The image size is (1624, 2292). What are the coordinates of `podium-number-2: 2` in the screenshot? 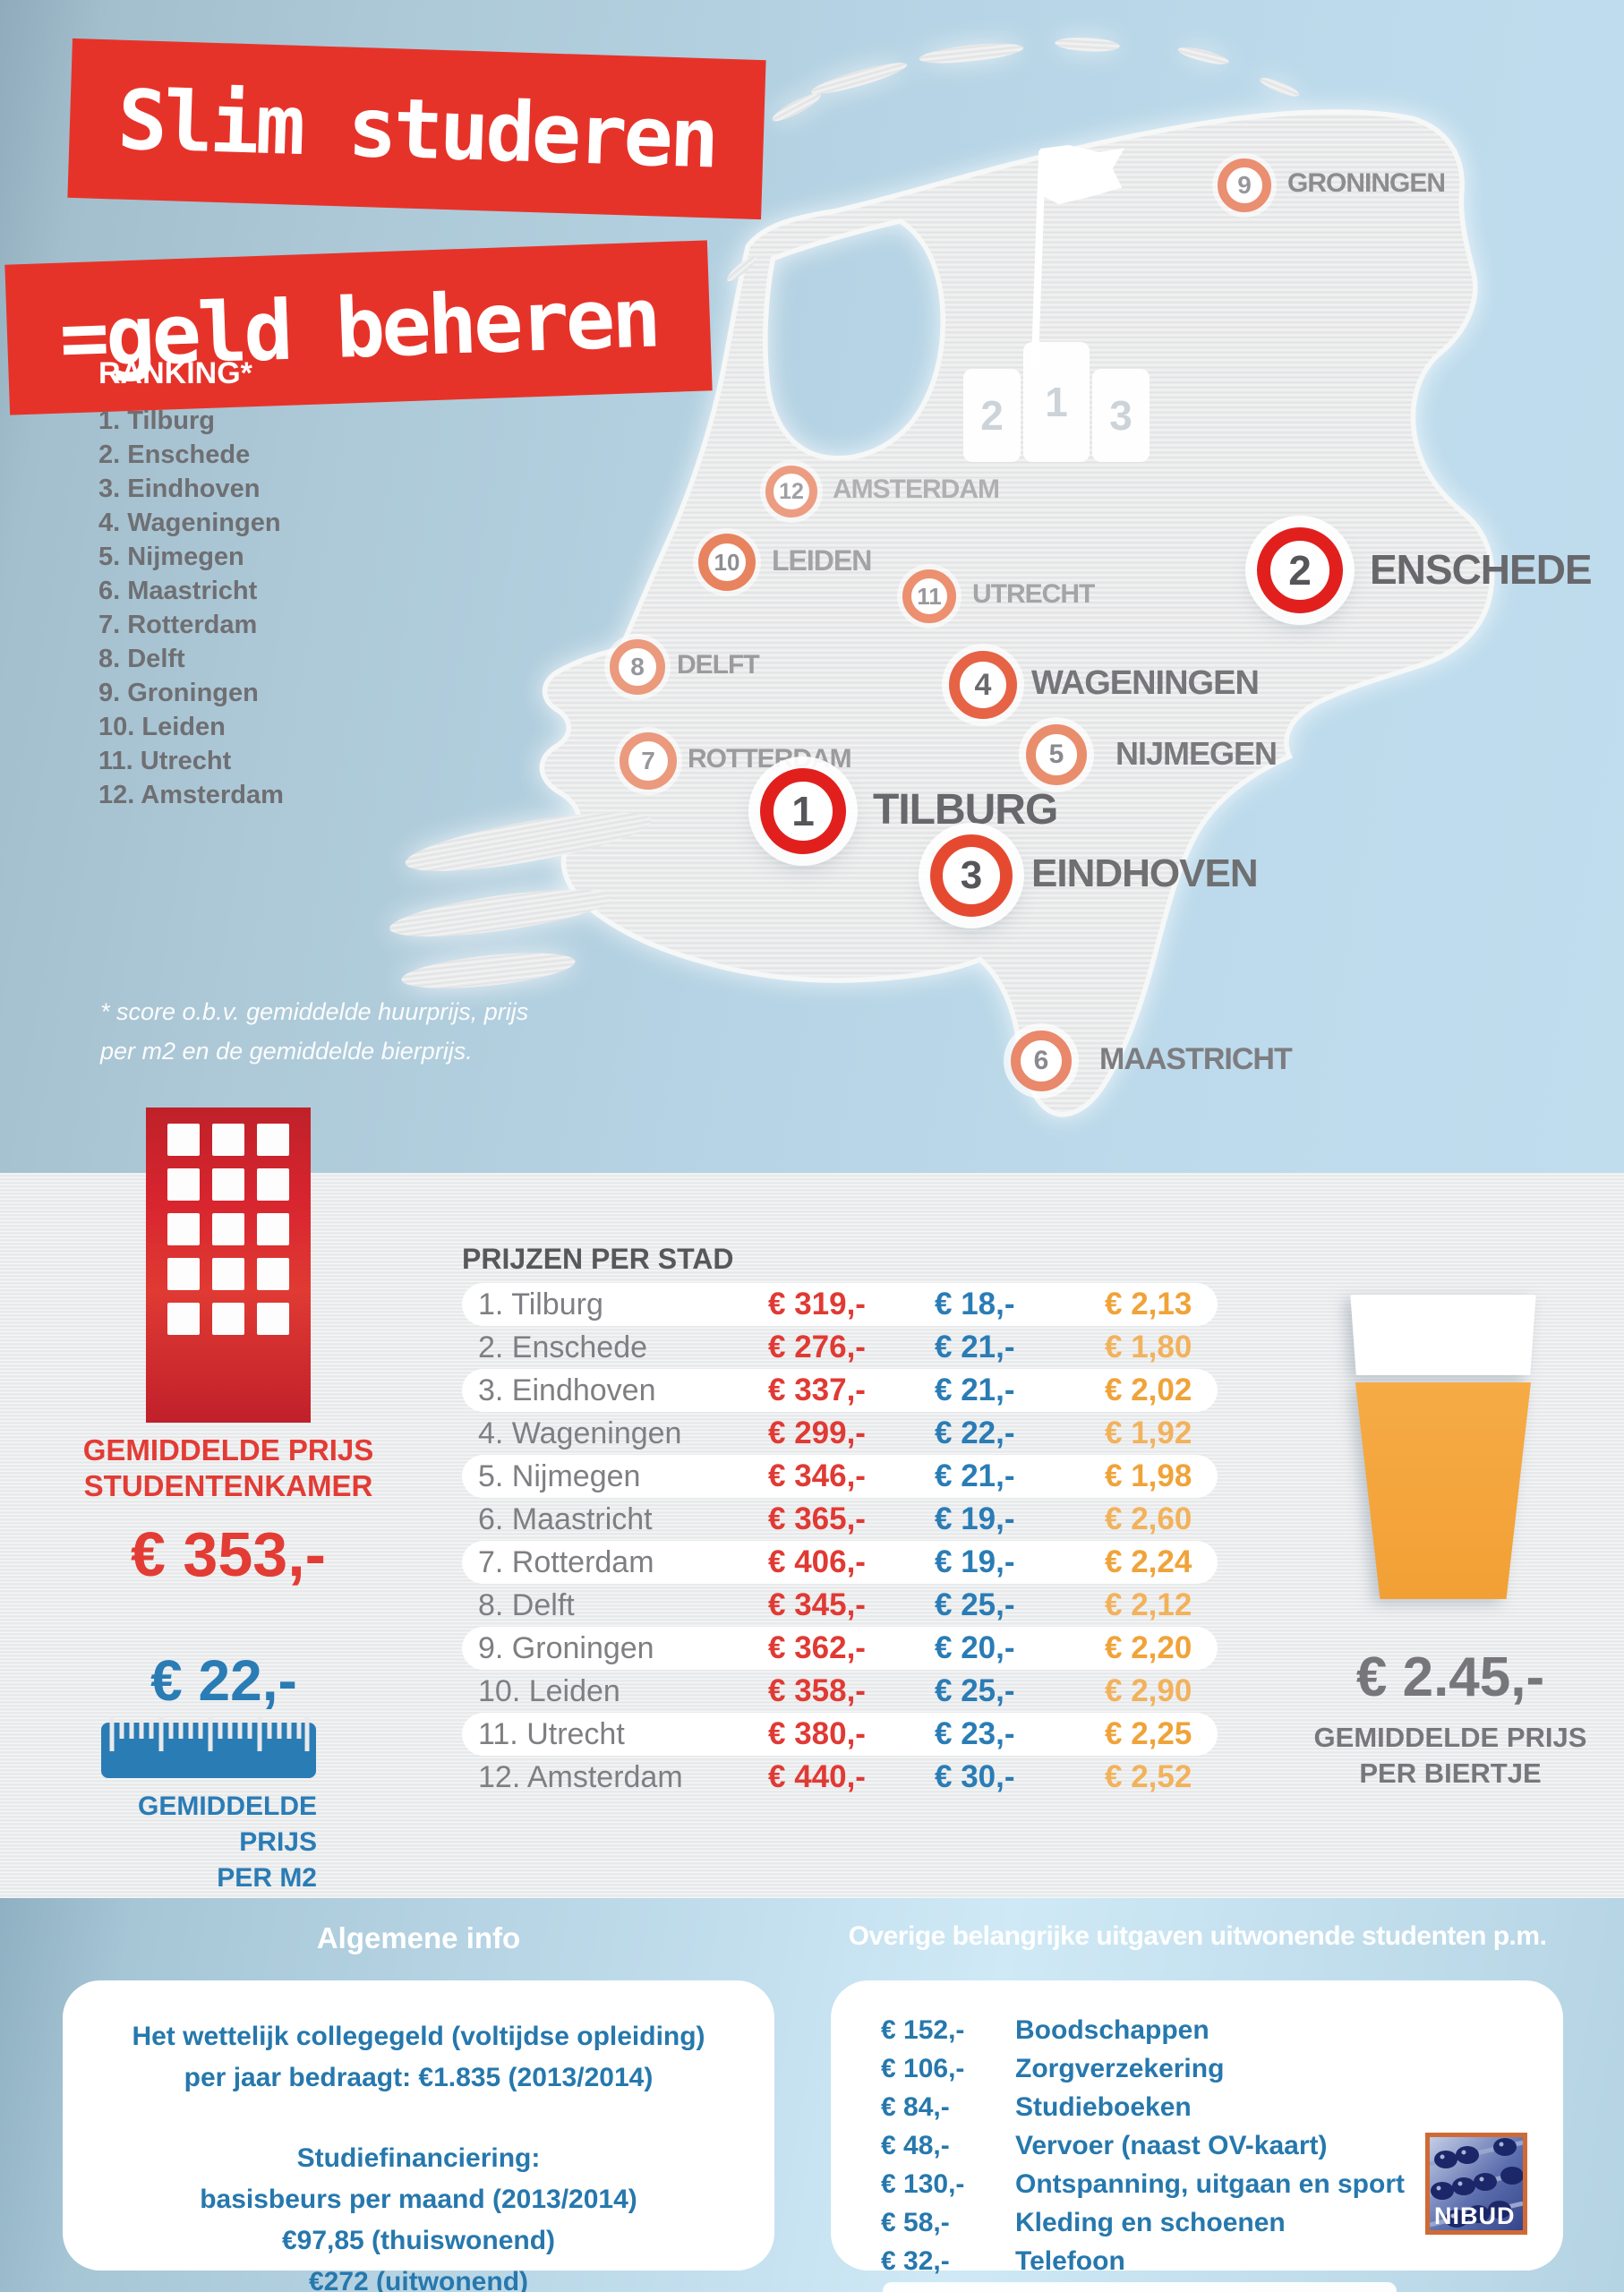 It's located at (992, 415).